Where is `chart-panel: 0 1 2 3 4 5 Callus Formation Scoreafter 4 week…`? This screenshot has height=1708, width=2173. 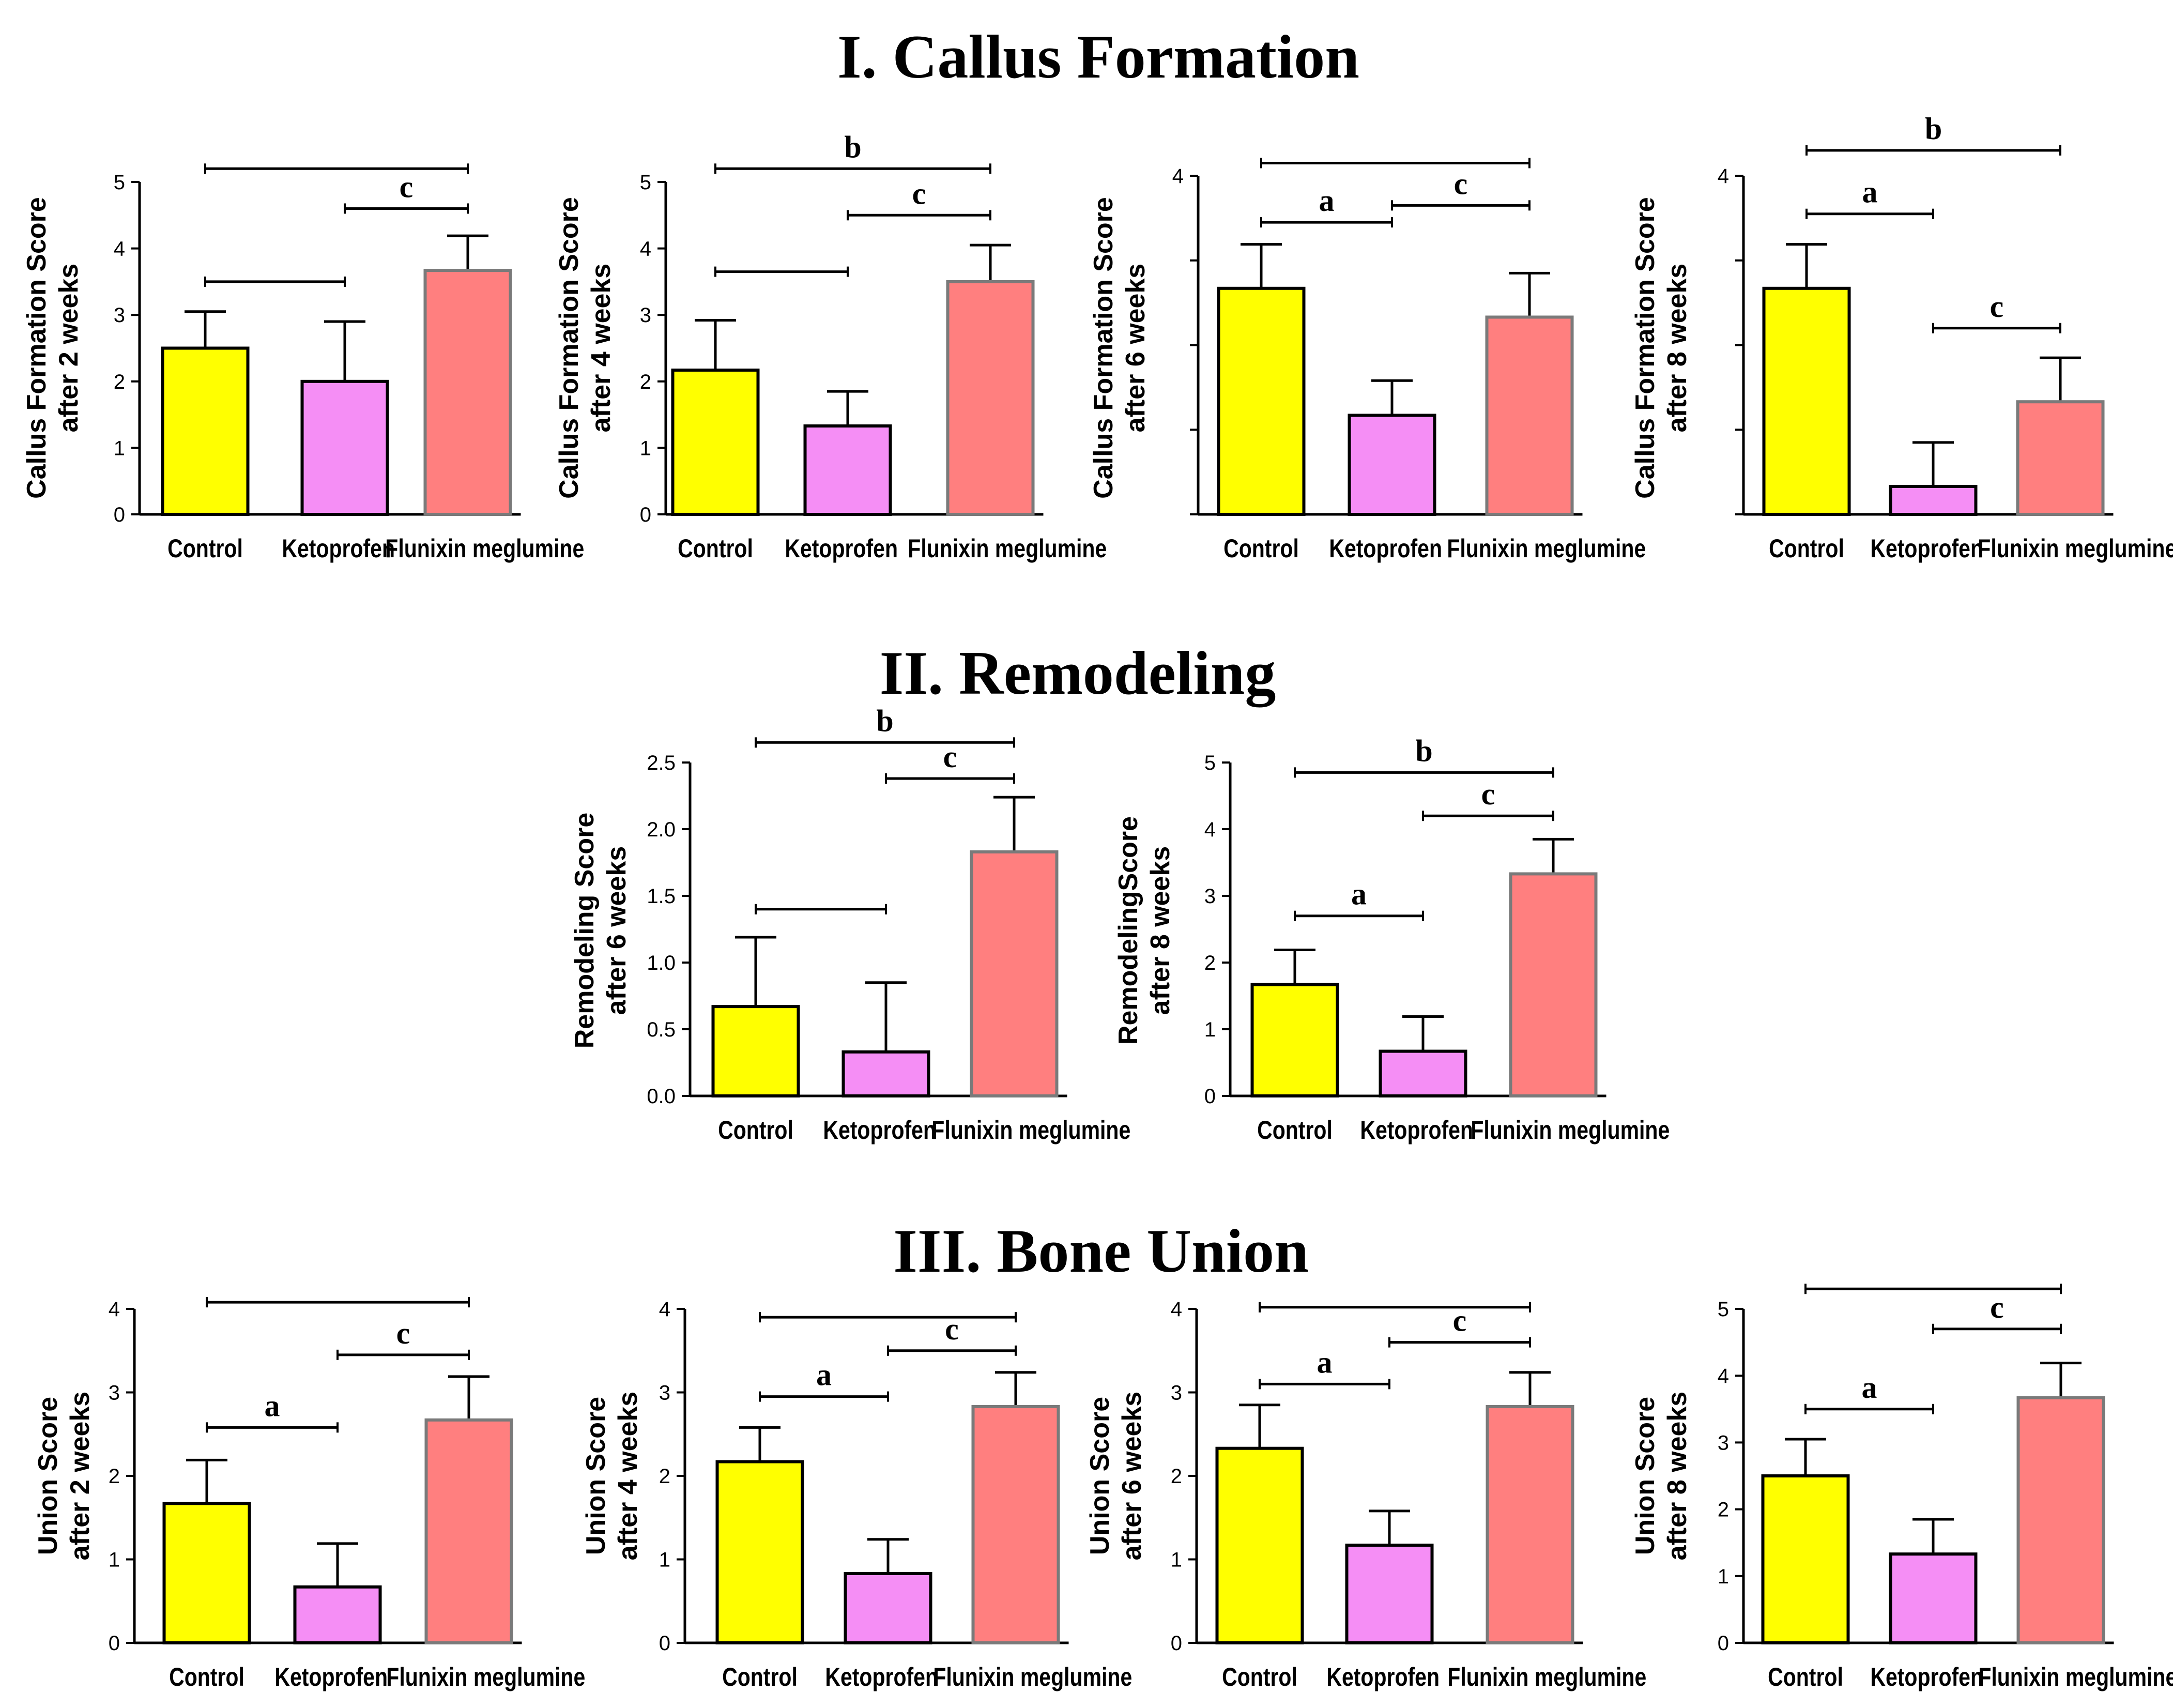 chart-panel: 0 1 2 3 4 5 Callus Formation Scoreafter 4 week… is located at coordinates (831, 346).